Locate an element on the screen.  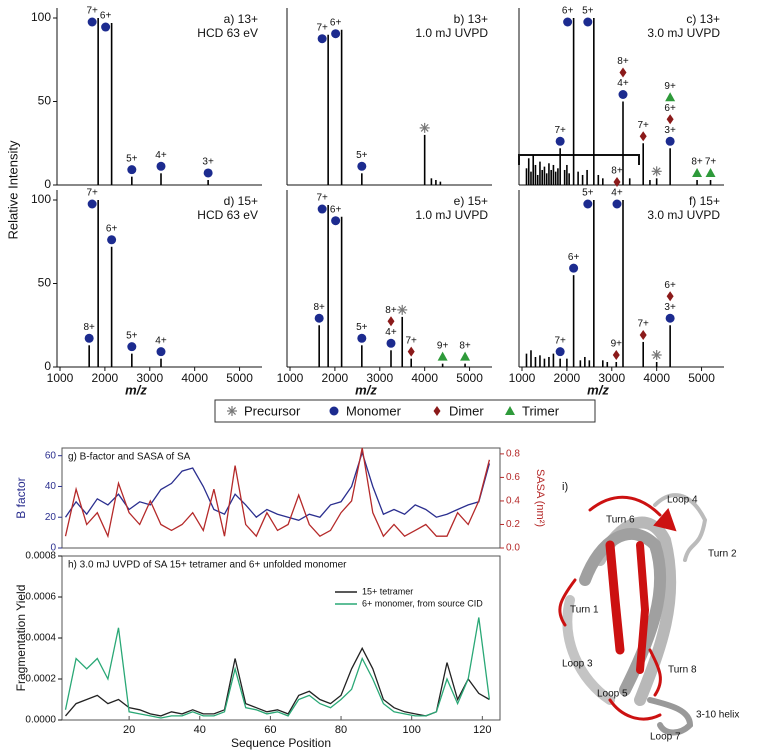
x-tick-label: 4000 is located at coordinates (194, 378).